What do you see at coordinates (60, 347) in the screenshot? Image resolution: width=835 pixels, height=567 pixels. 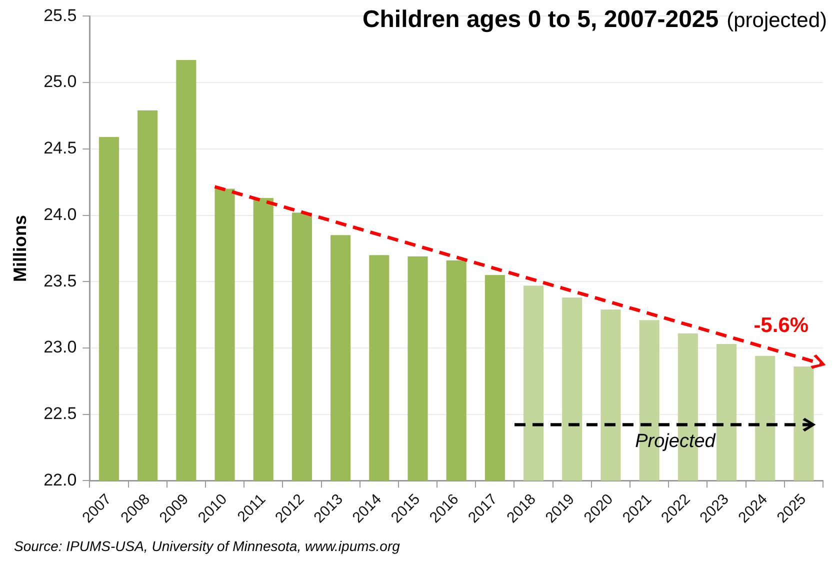 I see `y-tick-label: 23.0` at bounding box center [60, 347].